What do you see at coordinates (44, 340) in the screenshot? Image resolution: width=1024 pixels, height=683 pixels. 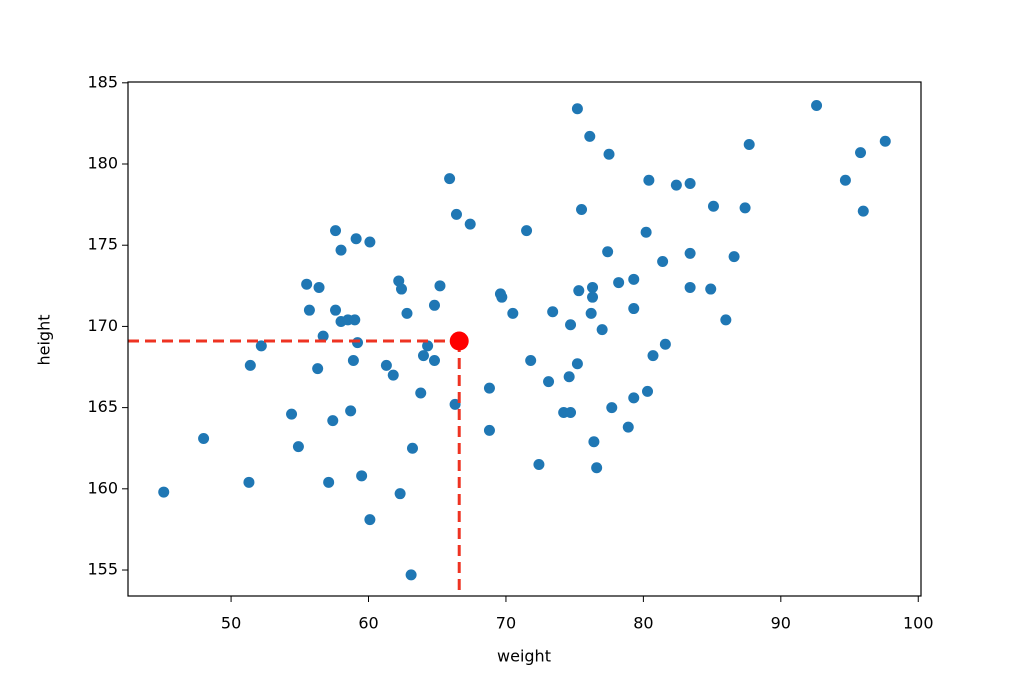 I see `y-axis-label: height` at bounding box center [44, 340].